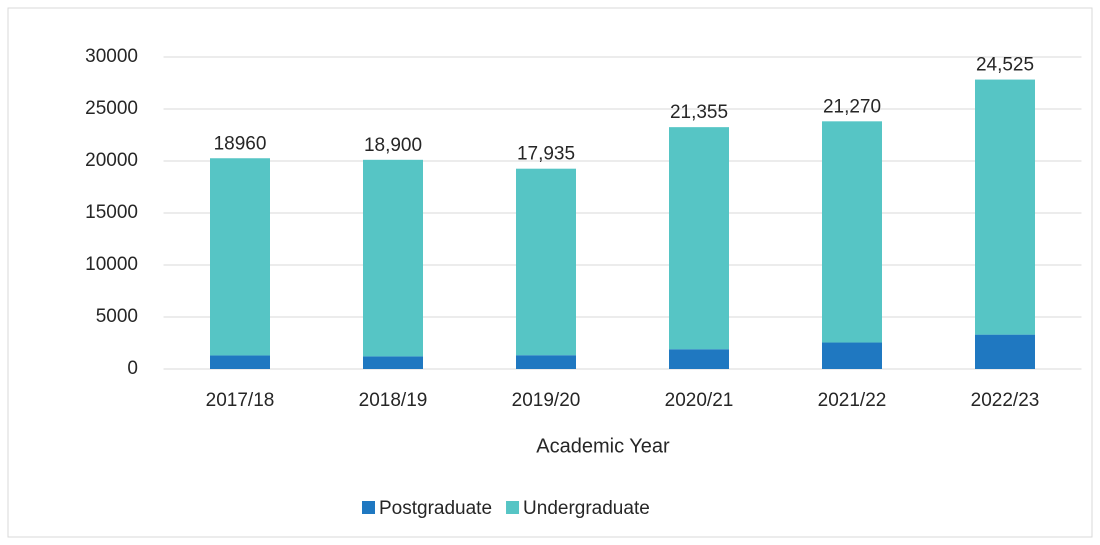  Describe the element at coordinates (393, 400) in the screenshot. I see `x-tick-label: 2018/19` at that location.